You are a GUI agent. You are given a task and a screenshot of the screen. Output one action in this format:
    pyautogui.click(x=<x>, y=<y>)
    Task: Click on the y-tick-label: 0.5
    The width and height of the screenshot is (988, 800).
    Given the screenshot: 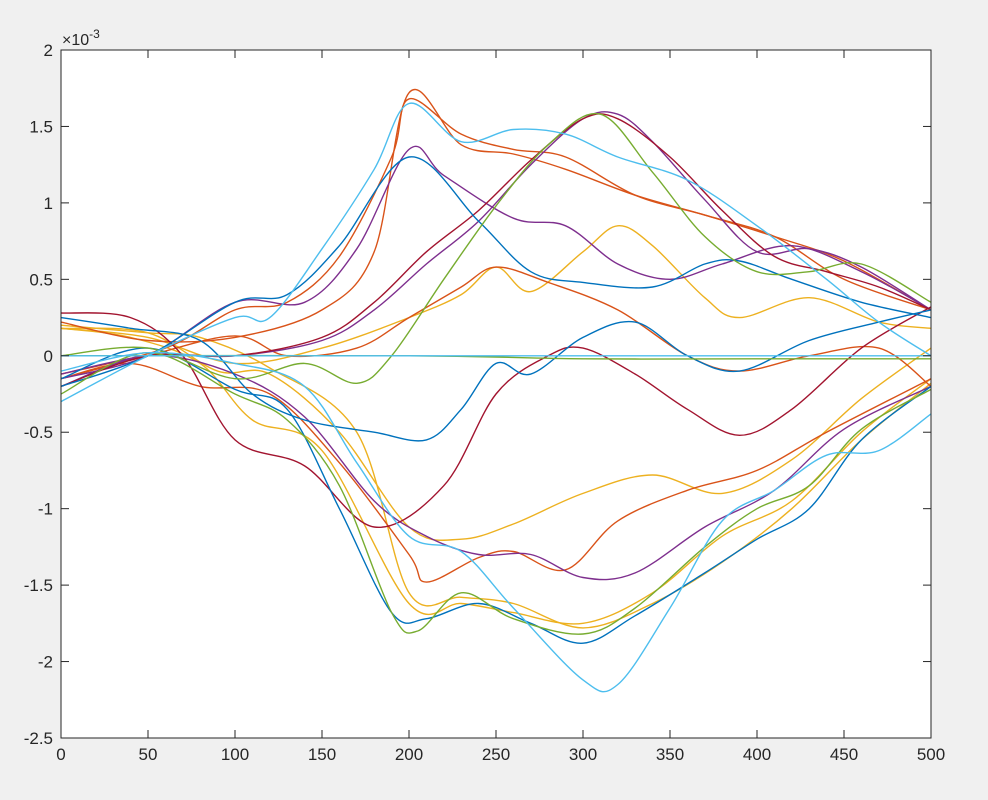 What is the action you would take?
    pyautogui.click(x=41, y=279)
    